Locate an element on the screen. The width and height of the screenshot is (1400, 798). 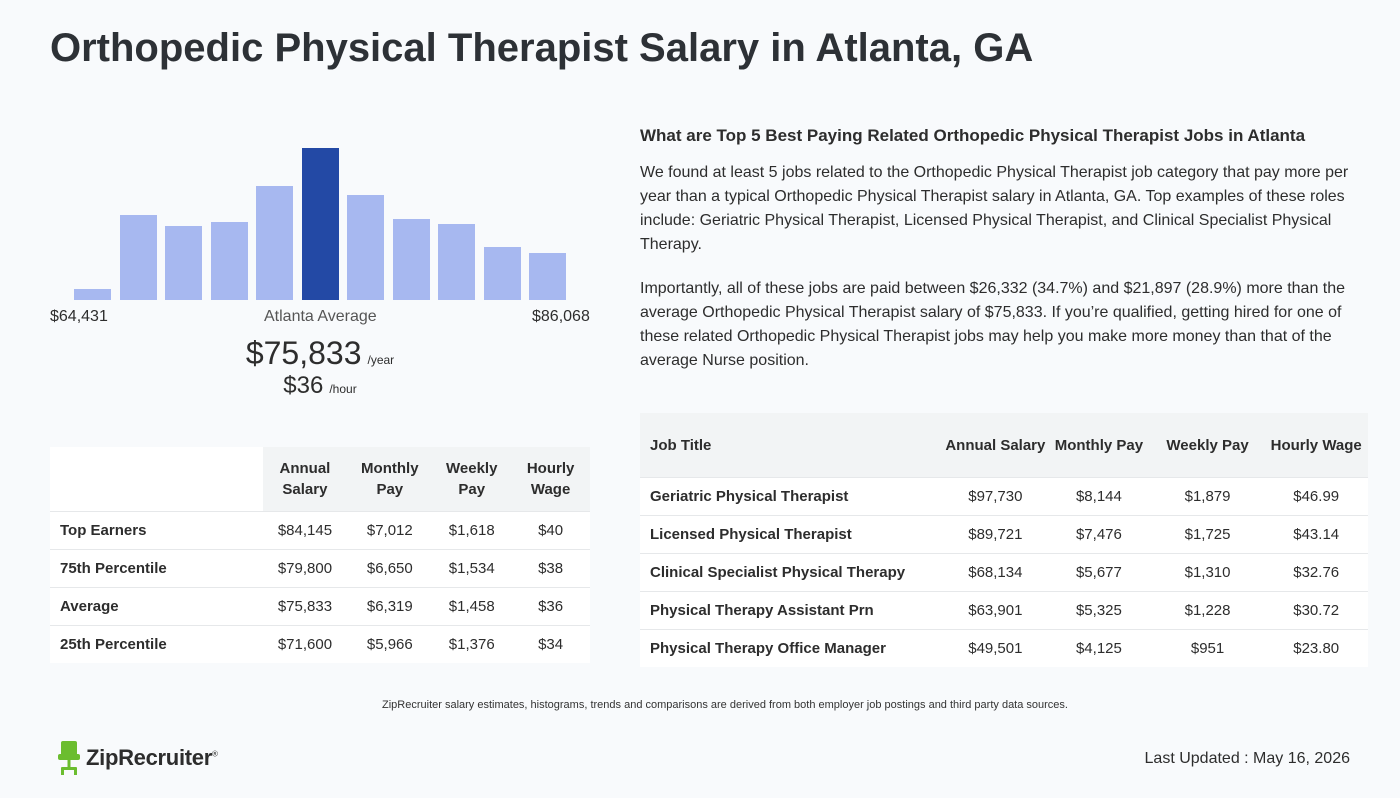
weekly-cell: $1,458 is located at coordinates (472, 606).